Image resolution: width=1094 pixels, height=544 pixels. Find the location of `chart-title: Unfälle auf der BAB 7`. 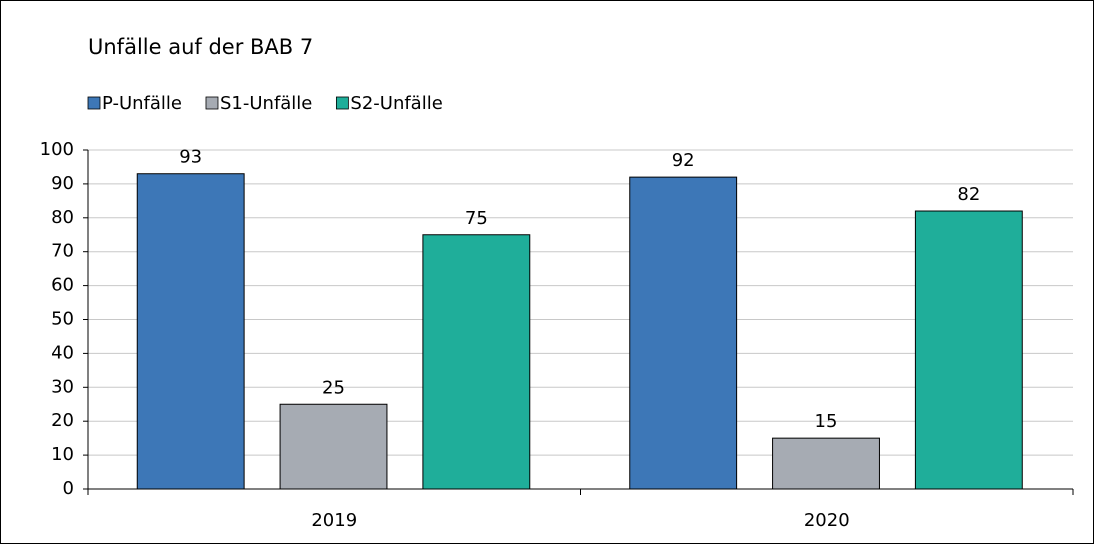

chart-title: Unfälle auf der BAB 7 is located at coordinates (200, 47).